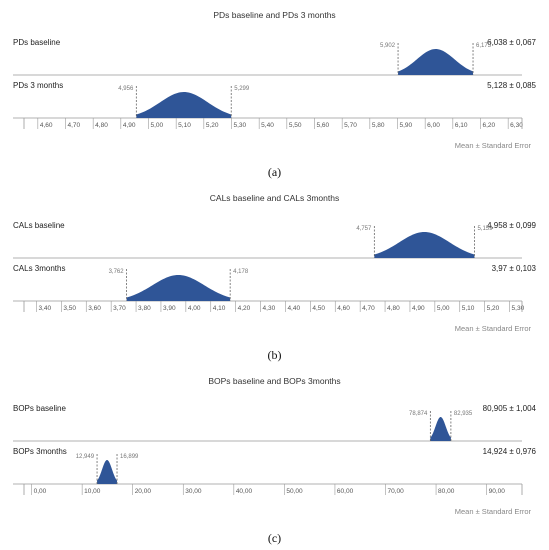  Describe the element at coordinates (69, 308) in the screenshot. I see `x-tick-label: 3,50` at that location.